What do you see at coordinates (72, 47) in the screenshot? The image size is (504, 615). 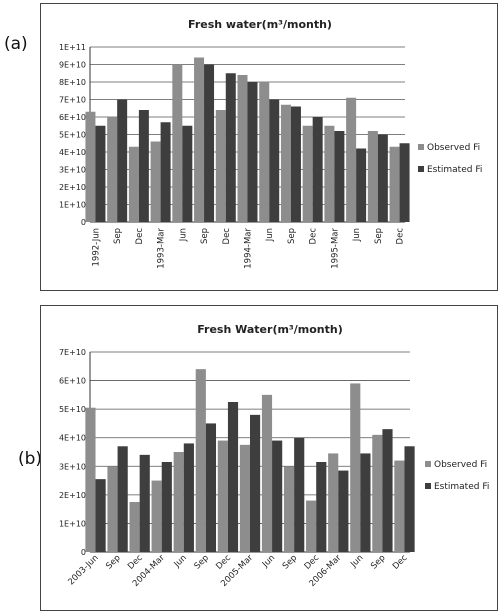 I see `y-tick-label: 1E+11` at bounding box center [72, 47].